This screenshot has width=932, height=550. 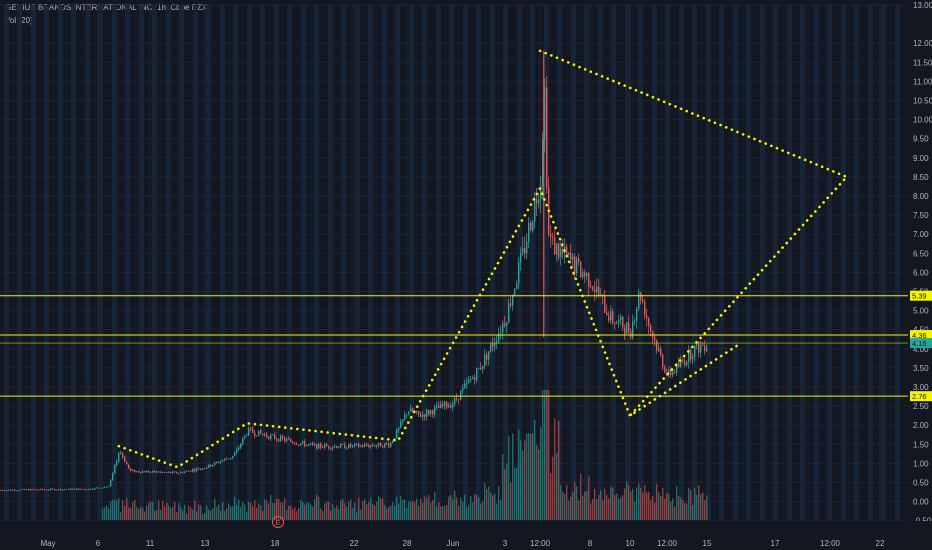 I want to click on y-tick-label: 10.00, so click(x=922, y=120).